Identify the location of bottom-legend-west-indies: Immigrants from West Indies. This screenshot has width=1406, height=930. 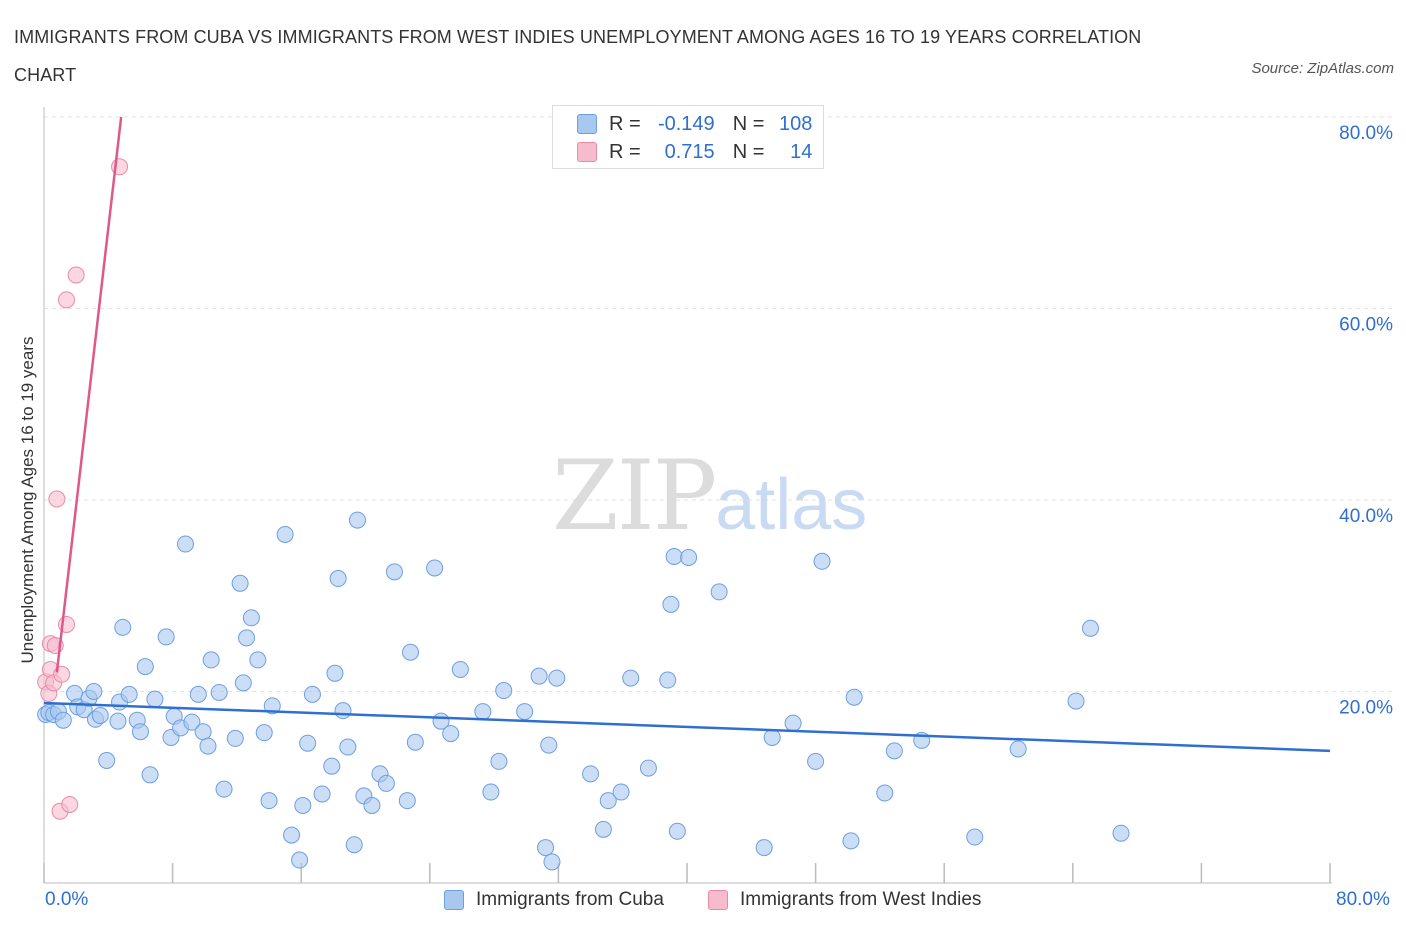
(844, 900).